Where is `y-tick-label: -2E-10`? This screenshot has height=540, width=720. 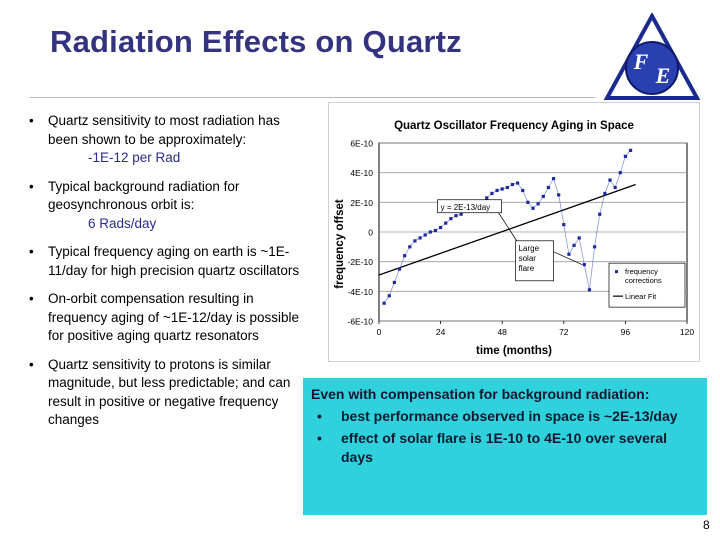 y-tick-label: -2E-10 is located at coordinates (360, 262).